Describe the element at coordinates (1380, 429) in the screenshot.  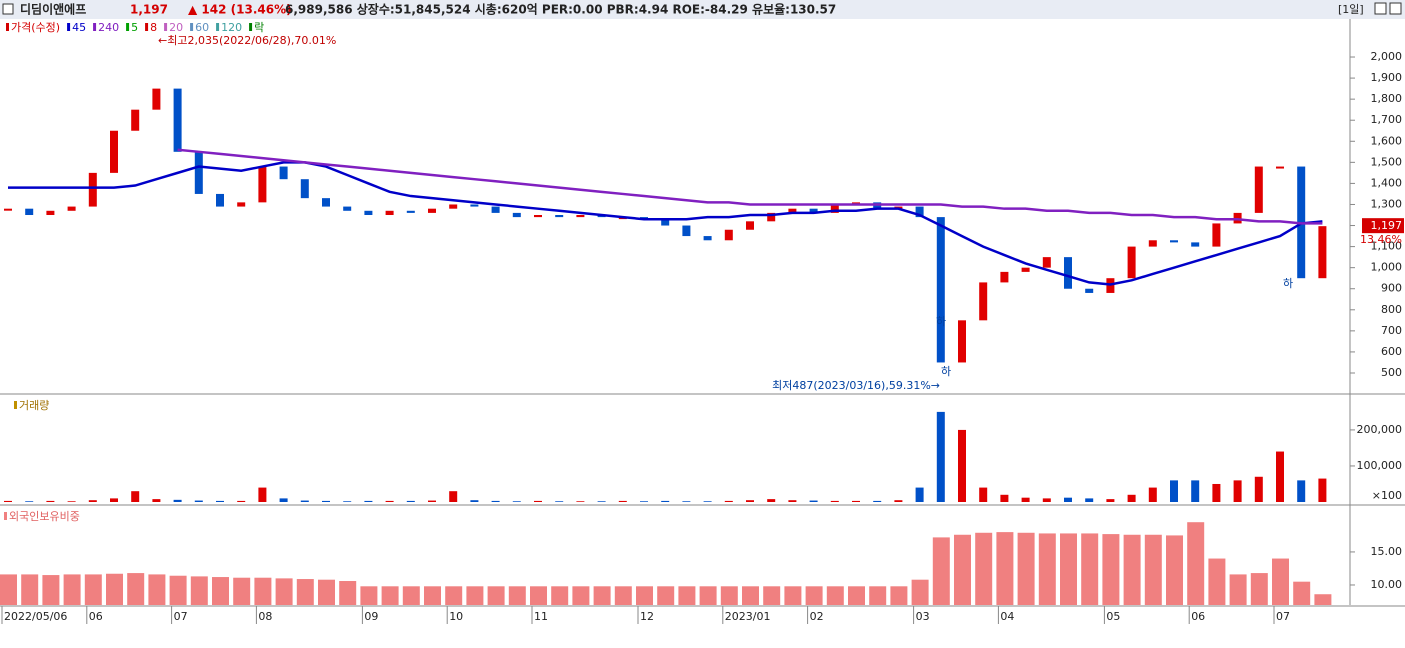
I see `y-tick-label: 200,000` at that location.